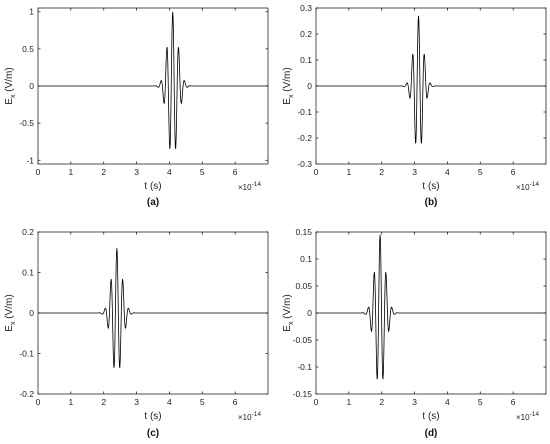 Image resolution: width=550 pixels, height=444 pixels. Describe the element at coordinates (28, 49) in the screenshot. I see `y-tick-label: 0.5` at that location.